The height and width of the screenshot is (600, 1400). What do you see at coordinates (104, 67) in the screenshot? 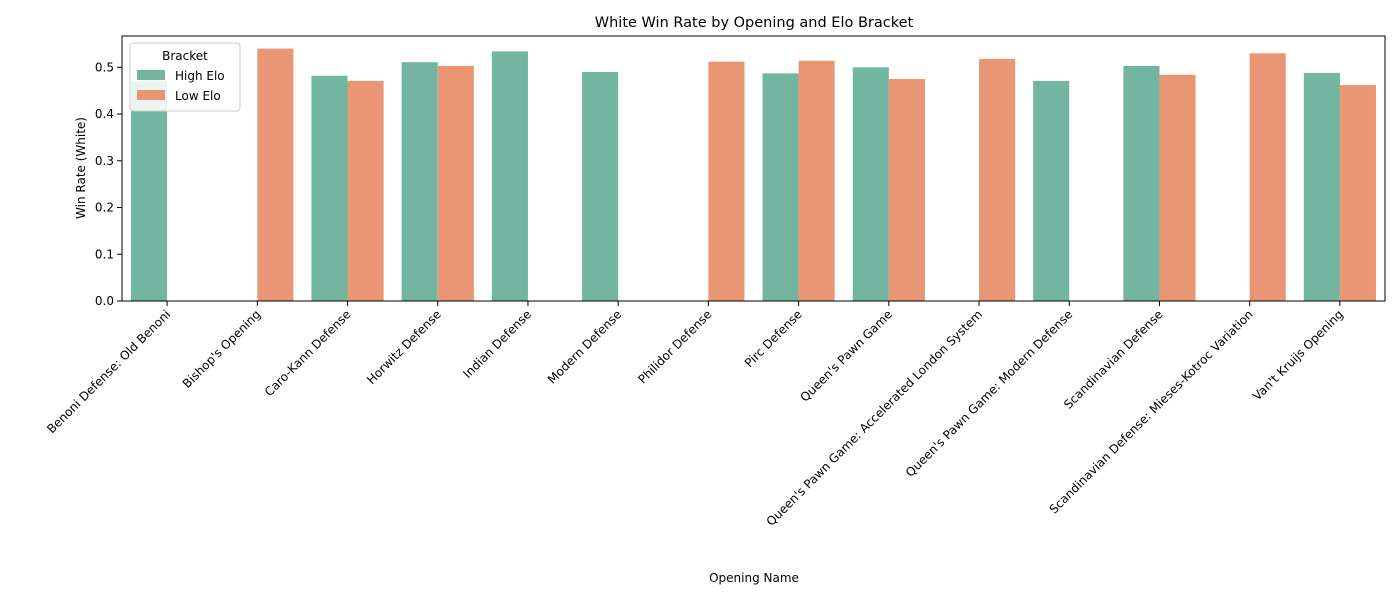
I see `y-tick-label: 0.5` at bounding box center [104, 67].